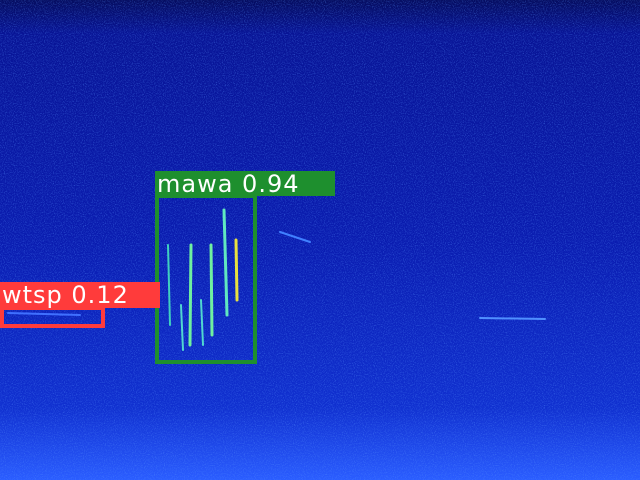 The image size is (640, 480). Describe the element at coordinates (206, 279) in the screenshot. I see `detection-box-mawa` at that location.